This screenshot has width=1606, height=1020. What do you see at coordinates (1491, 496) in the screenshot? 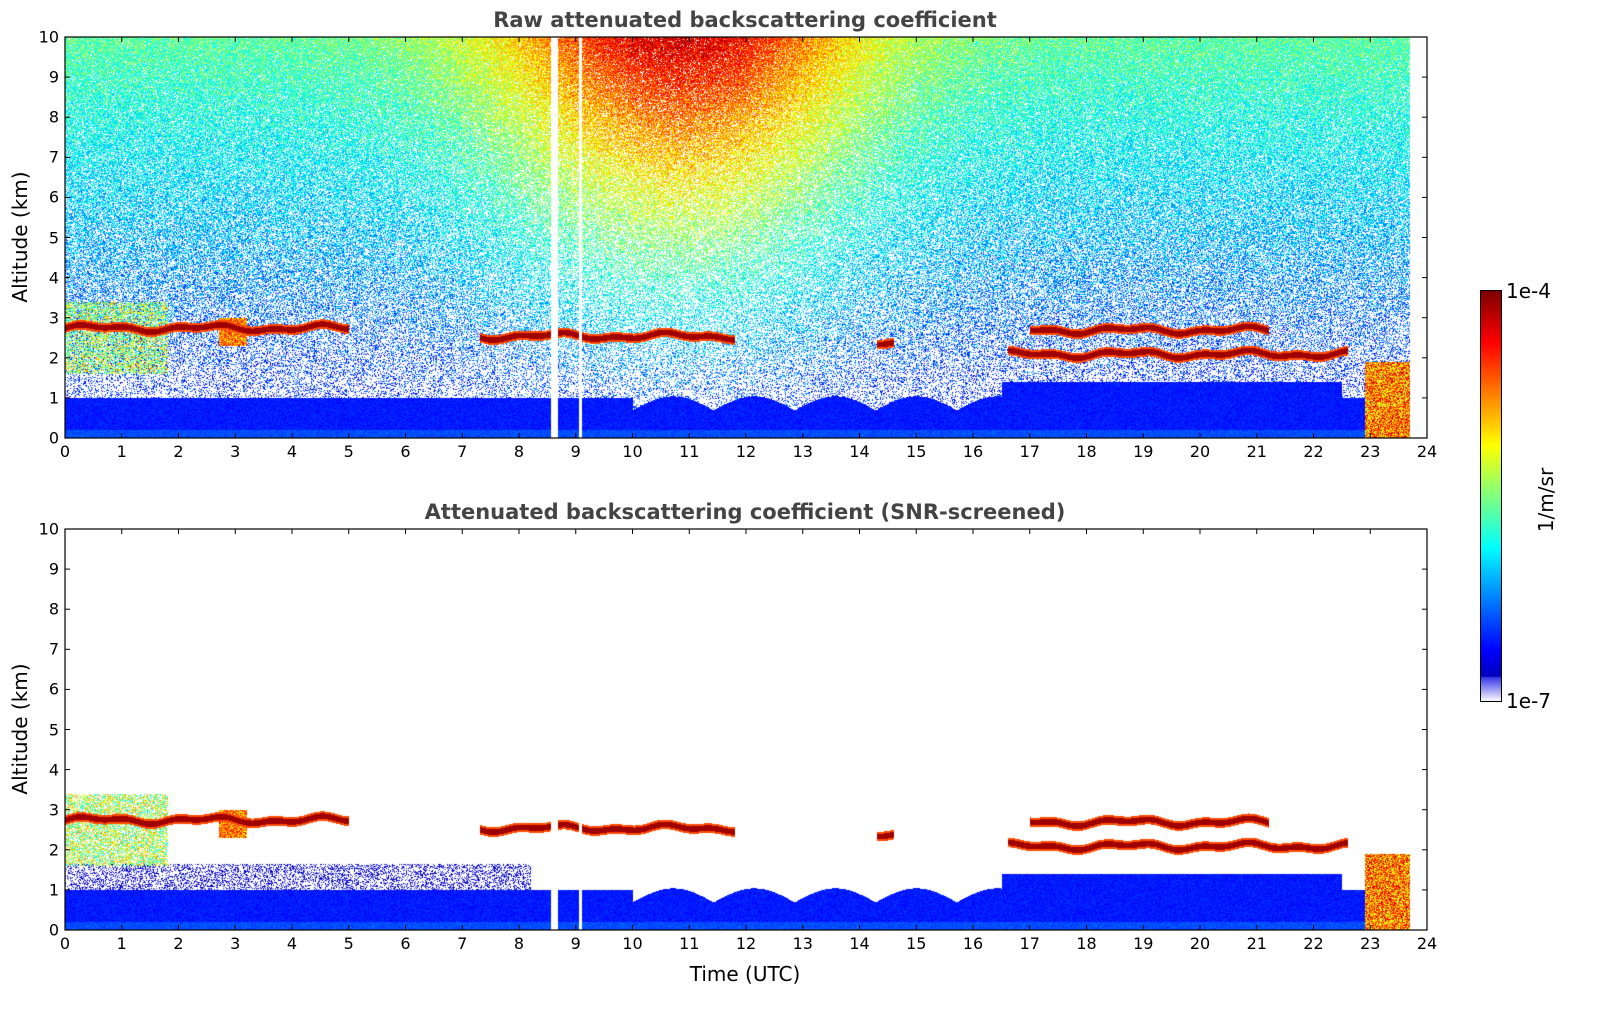
I see `colorbar` at bounding box center [1491, 496].